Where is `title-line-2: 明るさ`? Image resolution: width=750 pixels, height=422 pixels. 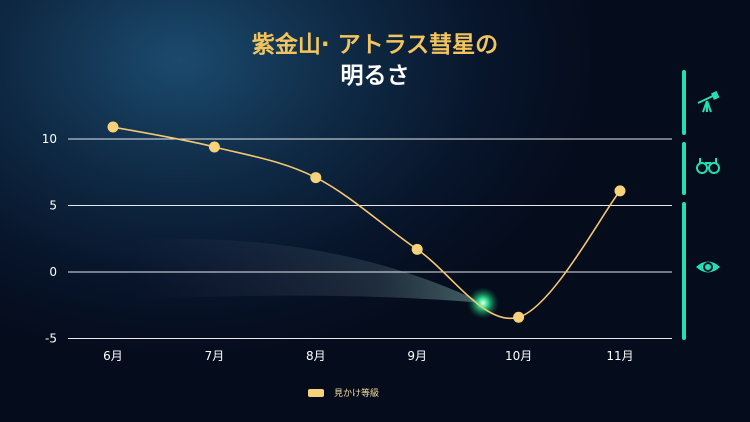
title-line-2: 明るさ is located at coordinates (375, 76).